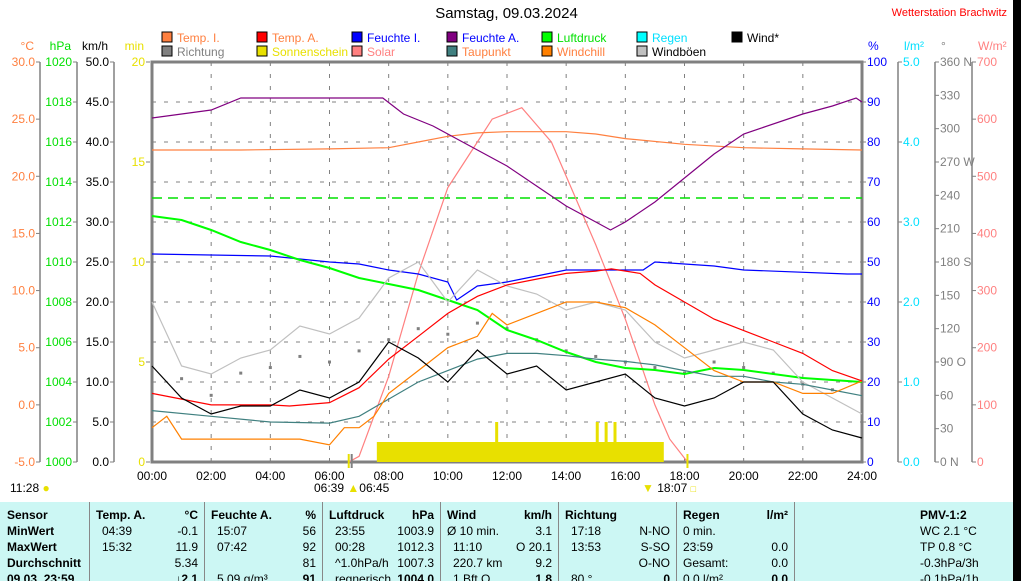 This screenshot has height=581, width=1021. What do you see at coordinates (874, 302) in the screenshot?
I see `axis-tick-label: 40` at bounding box center [874, 302].